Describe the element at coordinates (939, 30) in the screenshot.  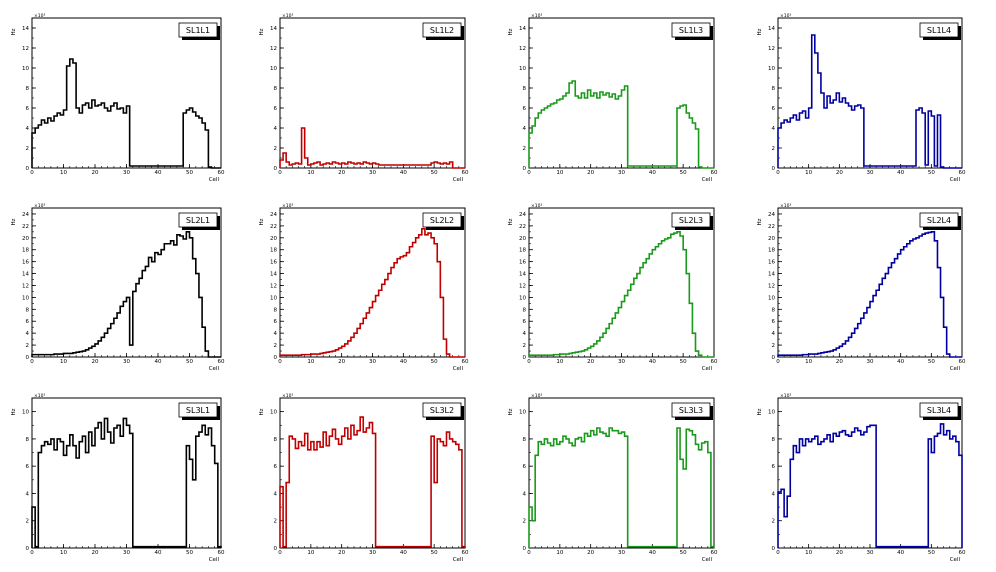
I see `chart-title: SL1L4` at that location.